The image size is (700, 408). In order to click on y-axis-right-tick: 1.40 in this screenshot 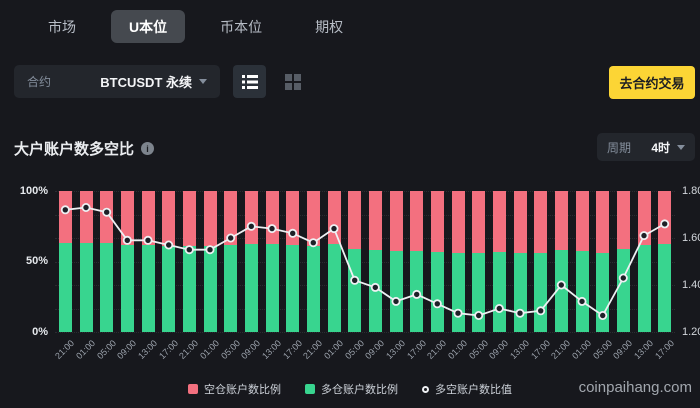, I will do `click(691, 285)`.